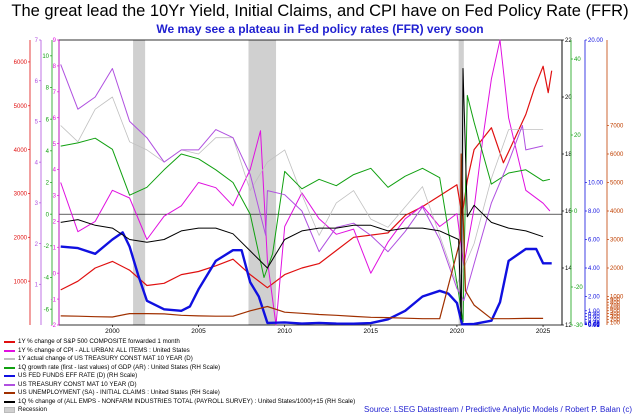 The height and width of the screenshot is (418, 640). I want to click on tick-label: 2.00, so click(594, 298).